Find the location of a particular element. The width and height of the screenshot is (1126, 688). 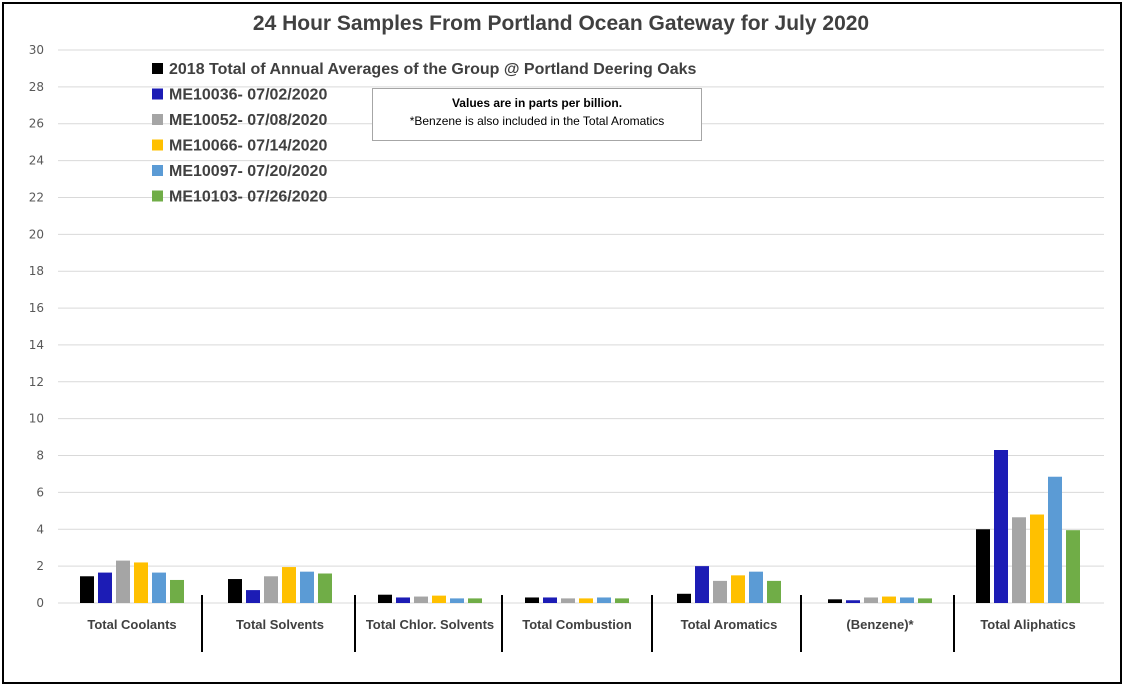

units-note-line1: Values are in parts per billion. is located at coordinates (537, 103).